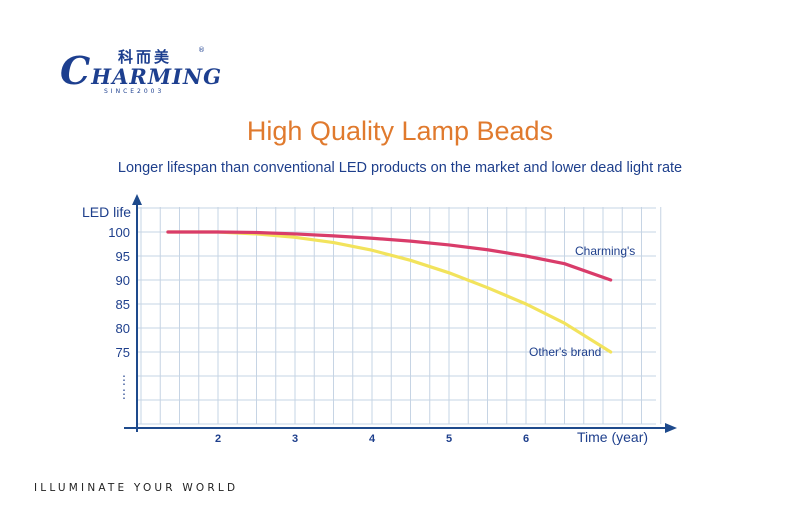 The height and width of the screenshot is (526, 800). Describe the element at coordinates (449, 439) in the screenshot. I see `x-tick-label: 5` at that location.